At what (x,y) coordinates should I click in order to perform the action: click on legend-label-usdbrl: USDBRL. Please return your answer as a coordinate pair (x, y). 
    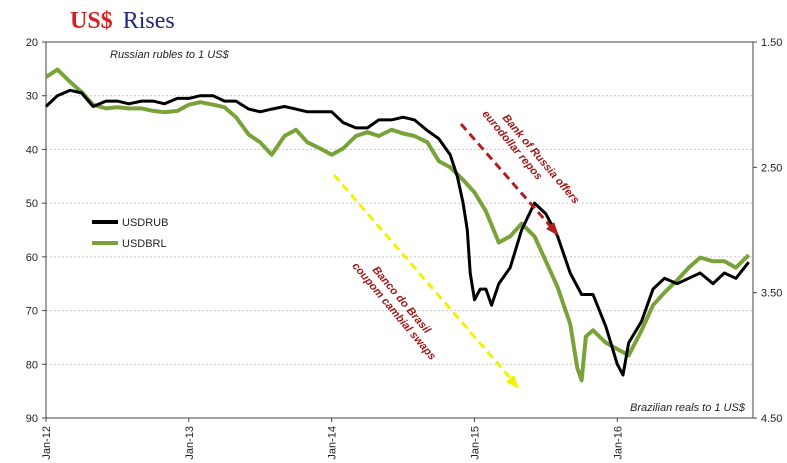
    Looking at the image, I should click on (144, 244).